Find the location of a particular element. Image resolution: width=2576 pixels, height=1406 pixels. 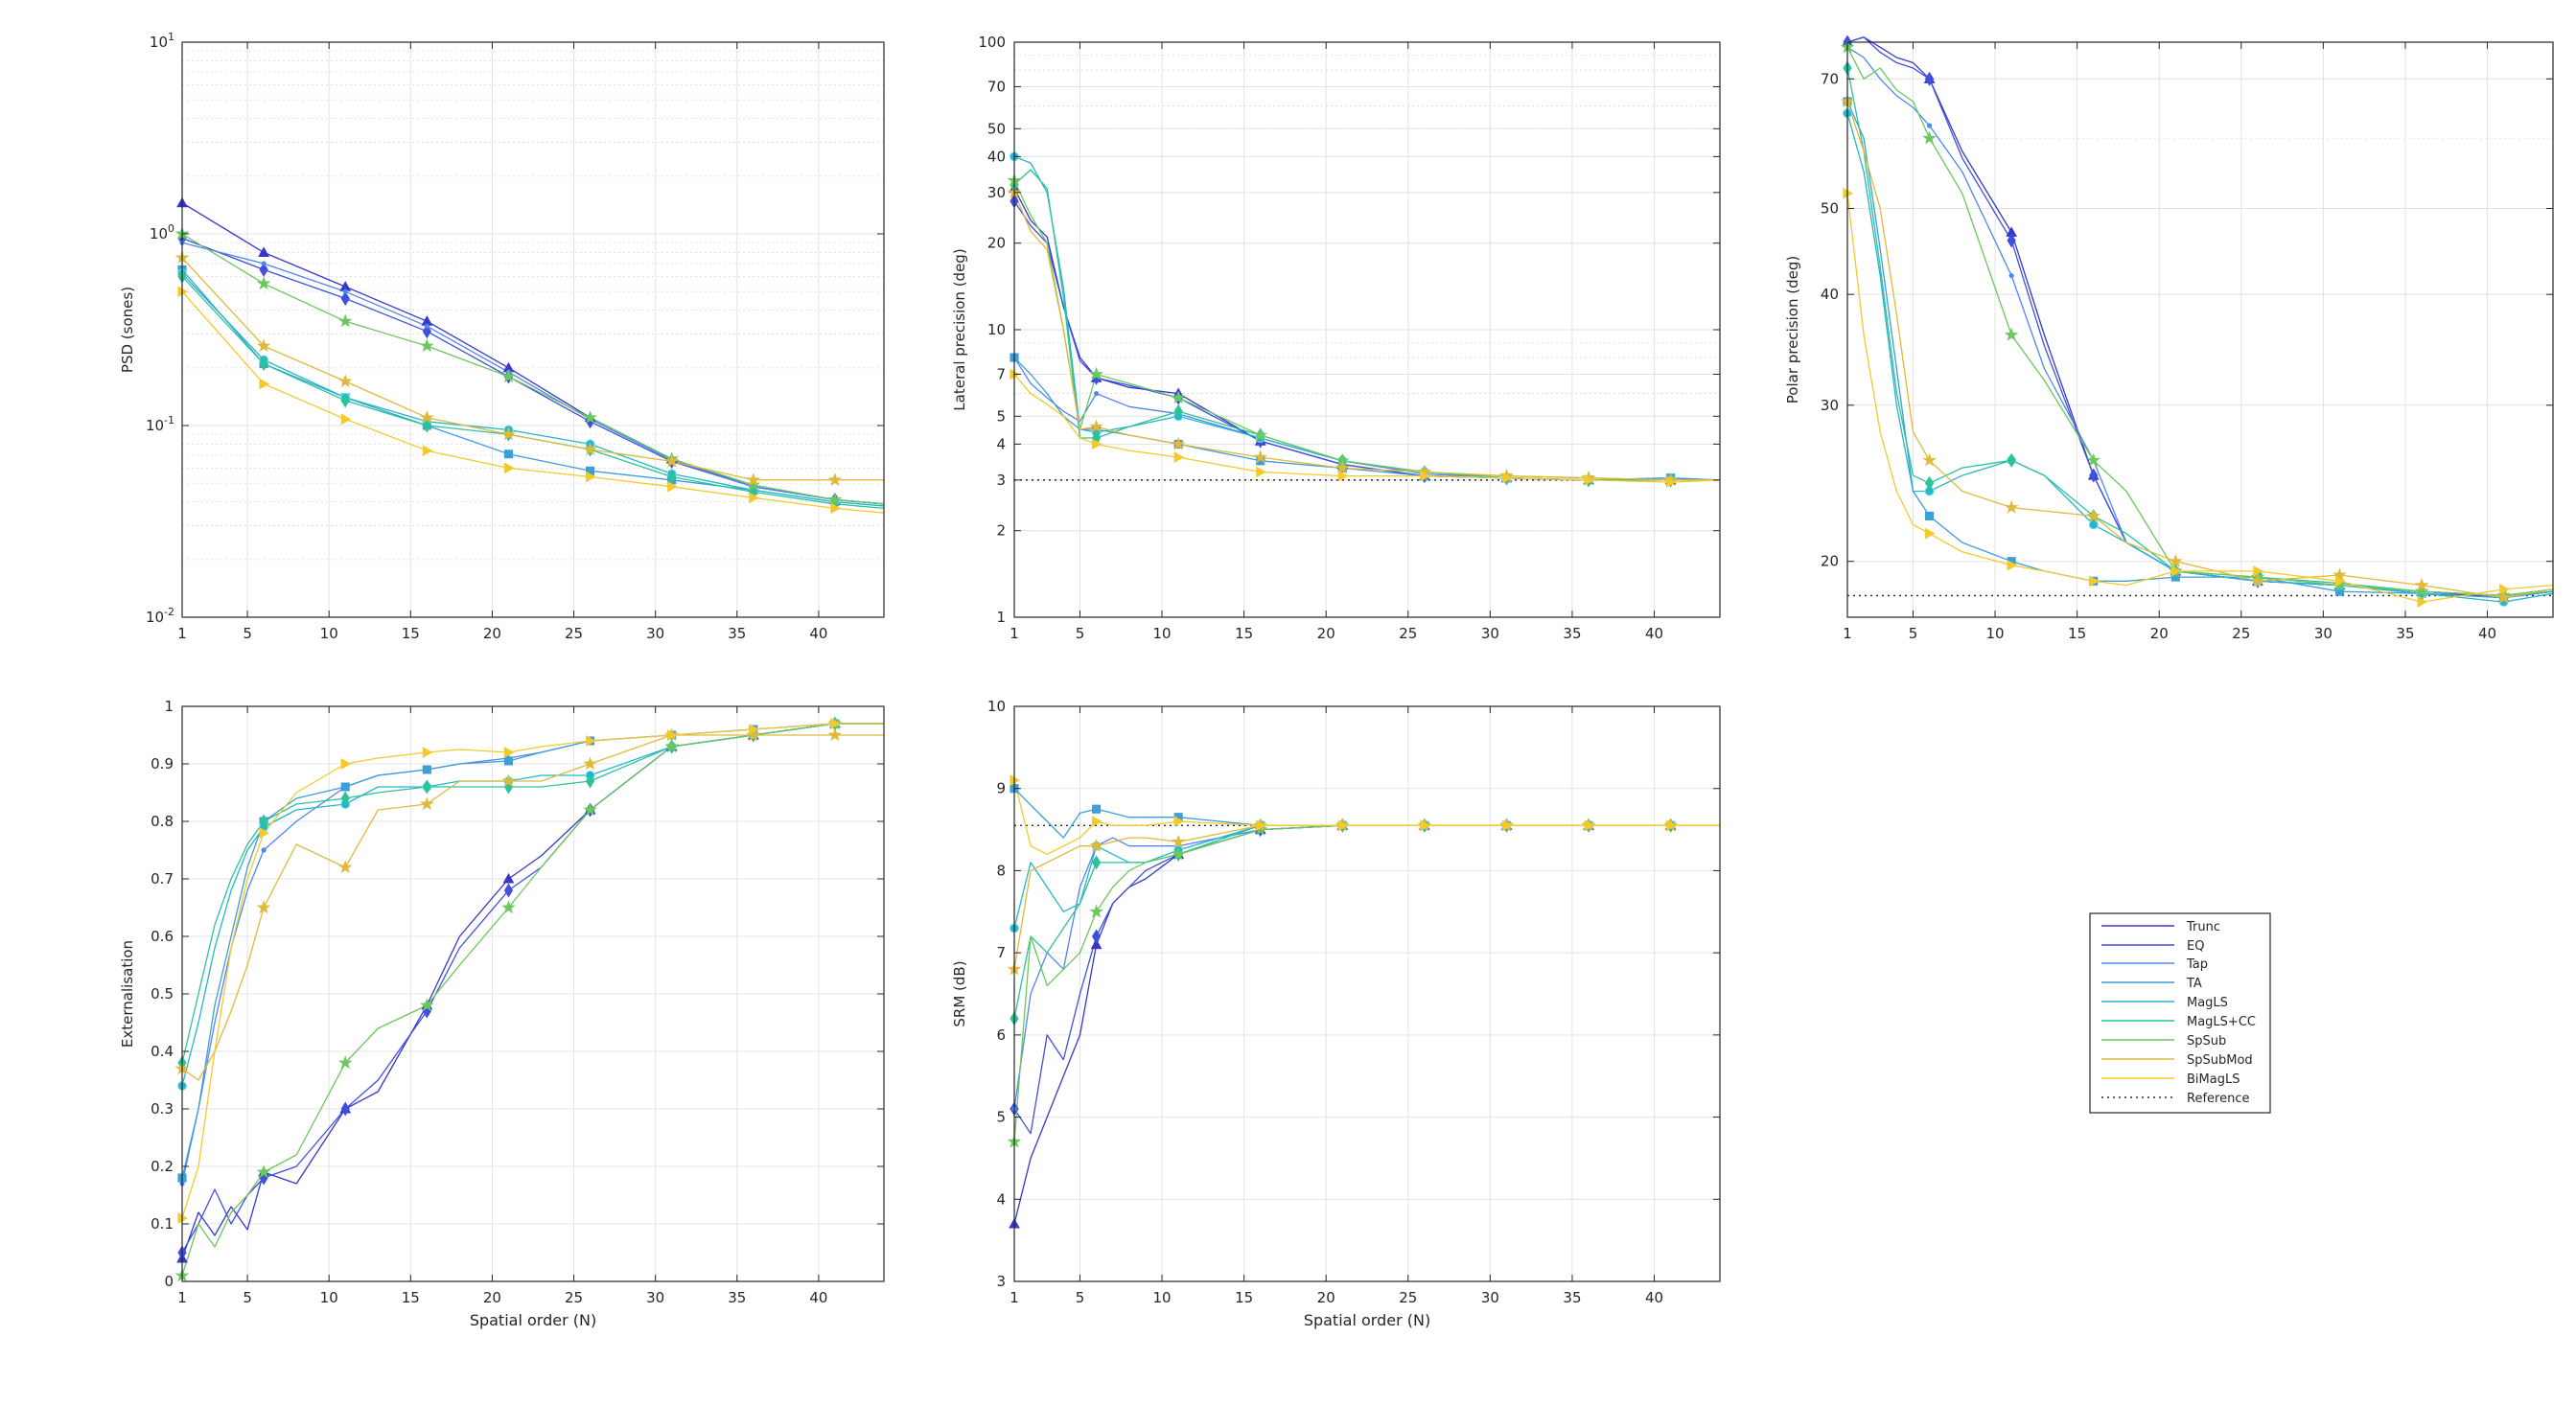

series-line-tap is located at coordinates (533, 373).